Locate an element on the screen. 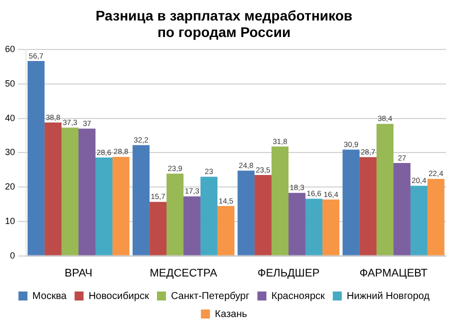  x-tick-label: ФЕЛЬДШЕР is located at coordinates (288, 273).